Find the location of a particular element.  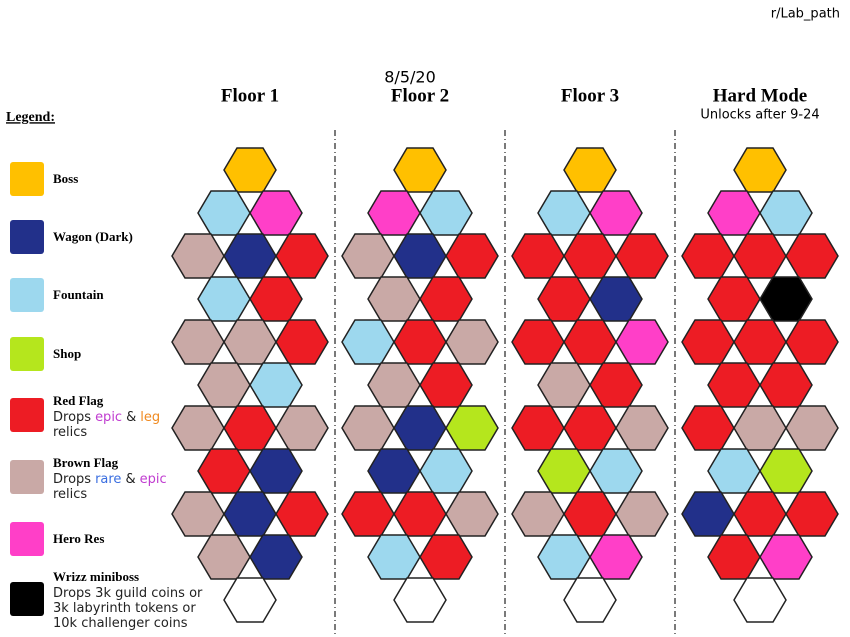

legend-label: Red Flag is located at coordinates (78, 400).